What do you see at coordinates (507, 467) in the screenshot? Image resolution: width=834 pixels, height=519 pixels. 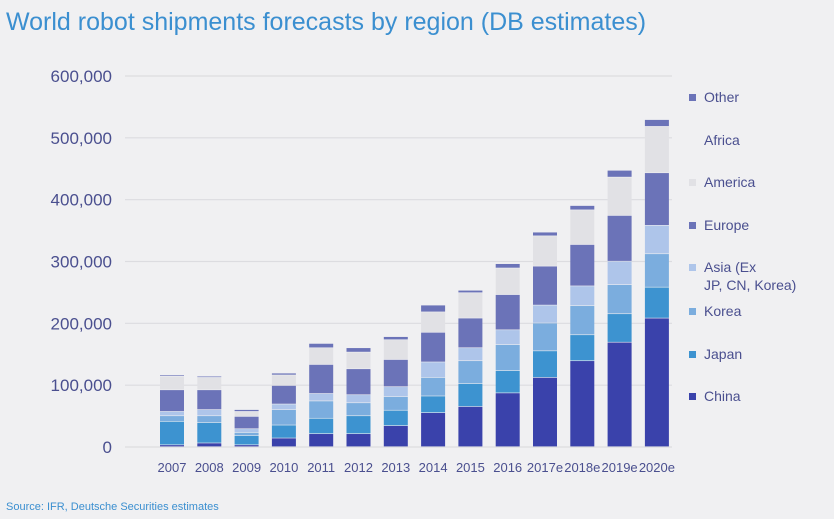 I see `x-tick-label: 2016` at bounding box center [507, 467].